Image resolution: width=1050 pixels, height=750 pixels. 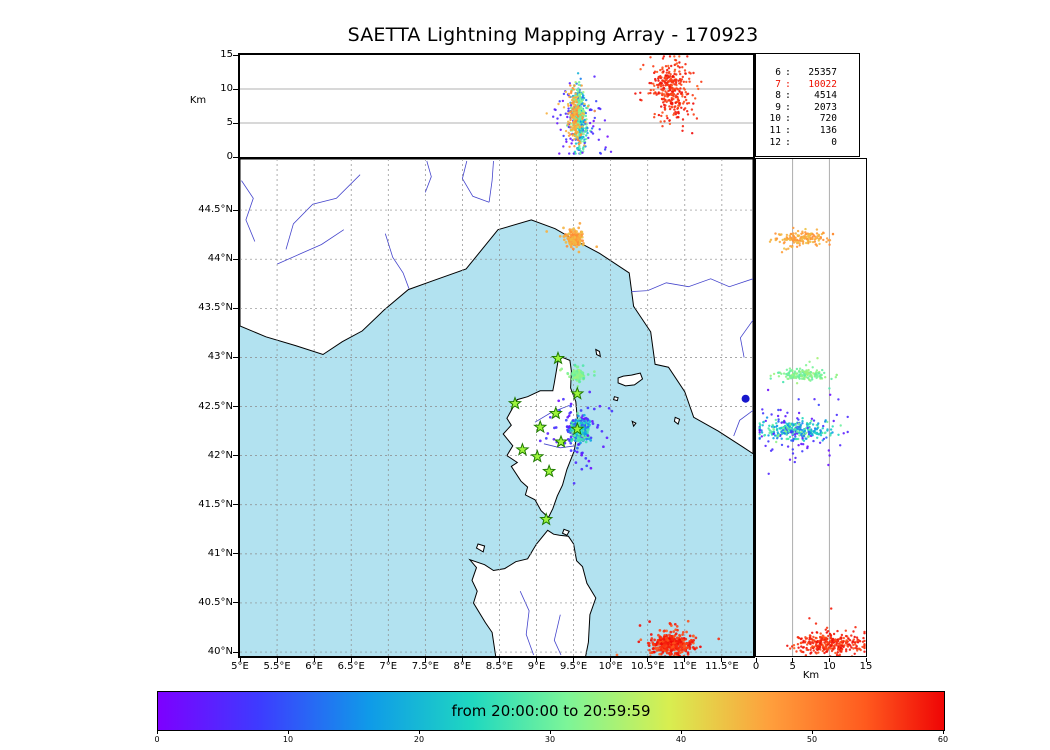 I want to click on altitude-vs-longitude-panel, so click(x=496, y=106).